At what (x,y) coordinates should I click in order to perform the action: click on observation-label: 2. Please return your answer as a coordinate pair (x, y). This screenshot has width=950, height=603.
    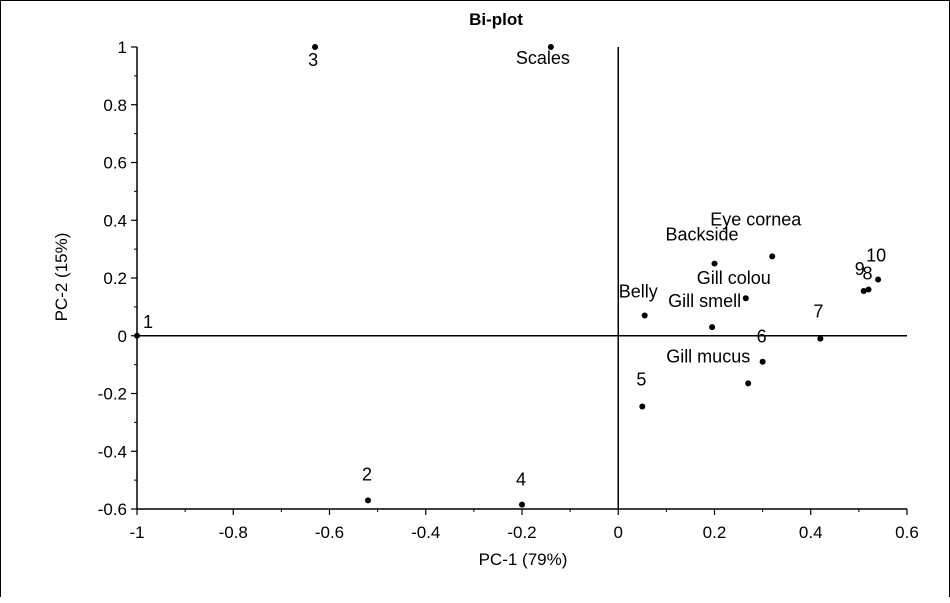
    Looking at the image, I should click on (367, 474).